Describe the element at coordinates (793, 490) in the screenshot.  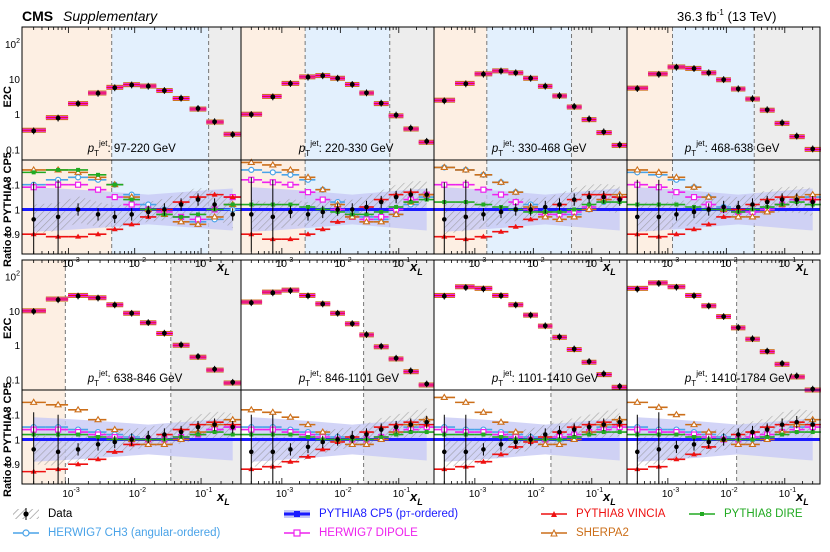
I see `x-tick-exp: -1` at that location.